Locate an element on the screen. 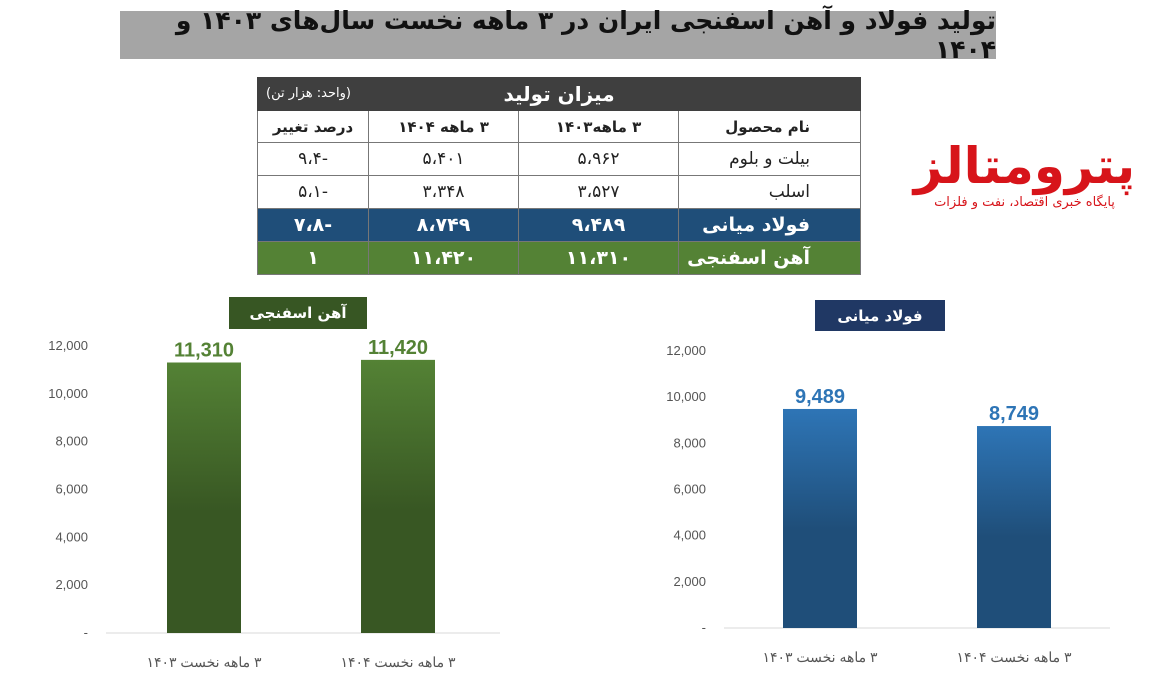 This screenshot has width=1151, height=691. table-row: بیلت و بلوم ۵،۹۶۲ ۵،۴۰۱ -۹،۴ is located at coordinates (559, 159).